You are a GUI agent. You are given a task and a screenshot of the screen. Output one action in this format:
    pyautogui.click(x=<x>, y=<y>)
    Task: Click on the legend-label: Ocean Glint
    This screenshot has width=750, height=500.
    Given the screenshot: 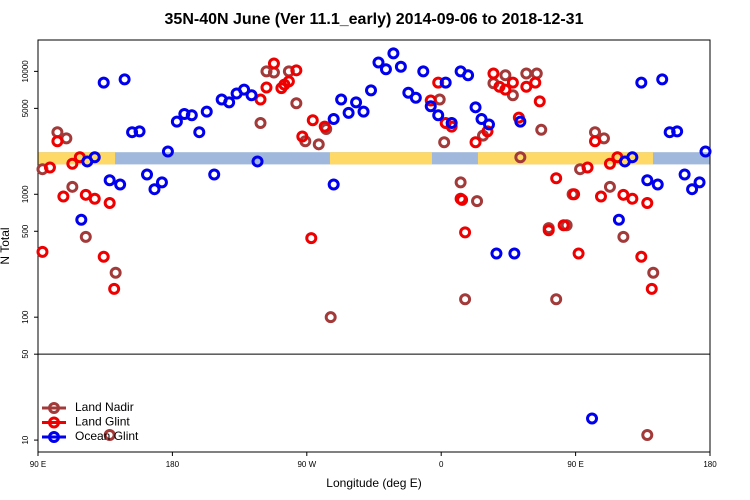 What is the action you would take?
    pyautogui.click(x=107, y=436)
    